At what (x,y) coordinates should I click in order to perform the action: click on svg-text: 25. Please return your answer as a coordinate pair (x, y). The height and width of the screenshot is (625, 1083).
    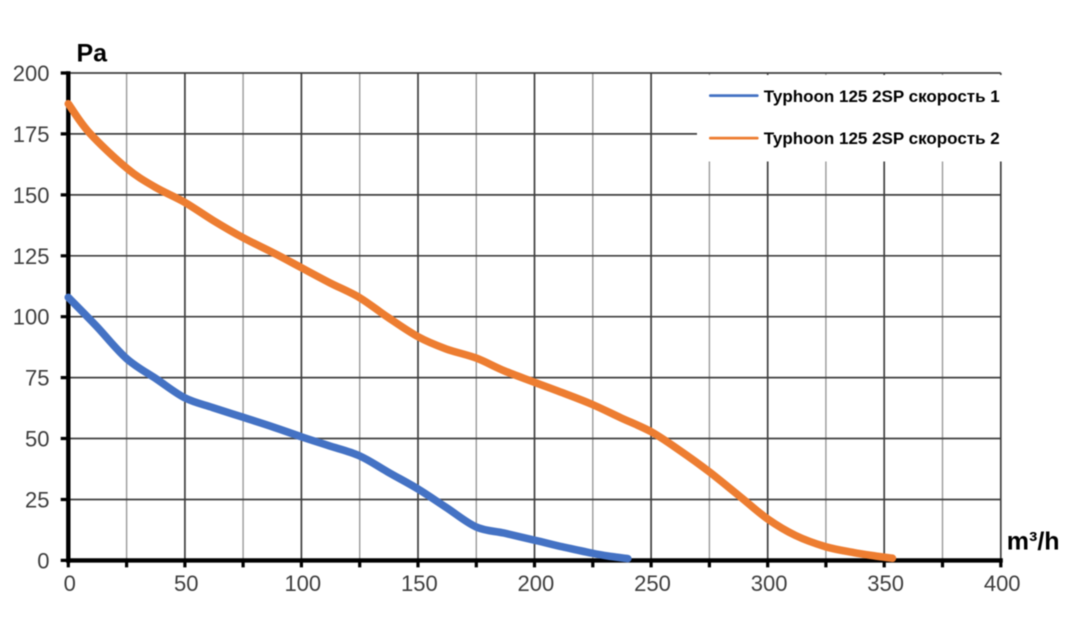
    Looking at the image, I should click on (37, 500).